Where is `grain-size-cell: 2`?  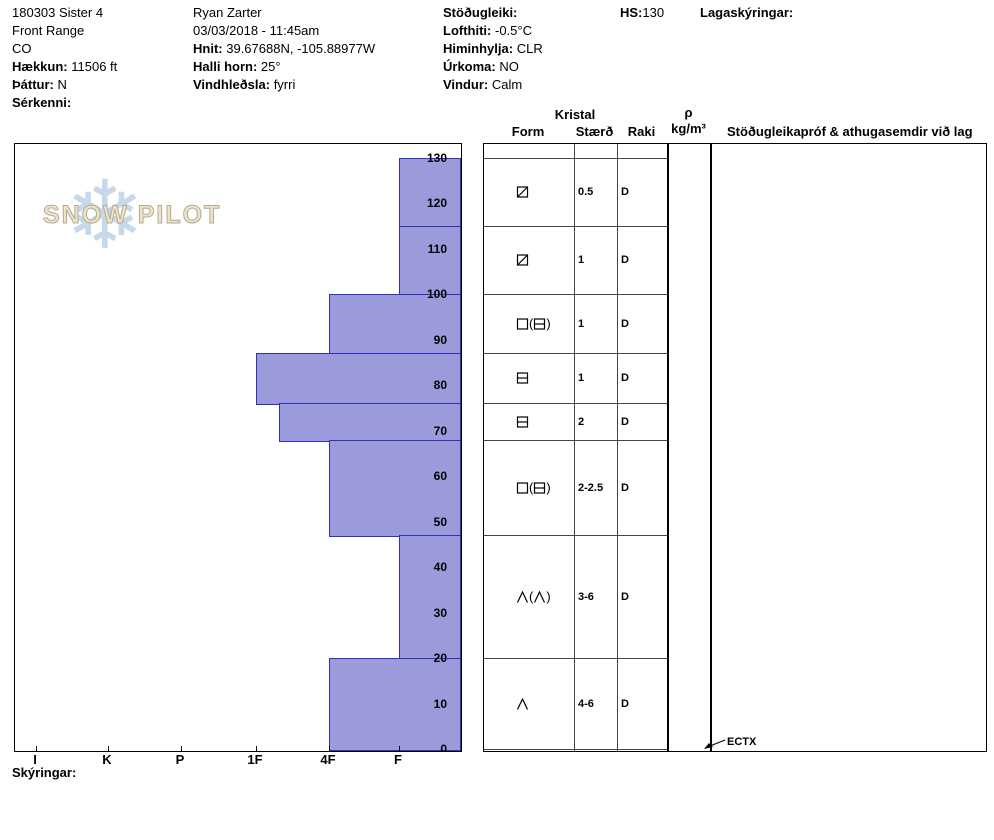
grain-size-cell: 2 is located at coordinates (581, 421).